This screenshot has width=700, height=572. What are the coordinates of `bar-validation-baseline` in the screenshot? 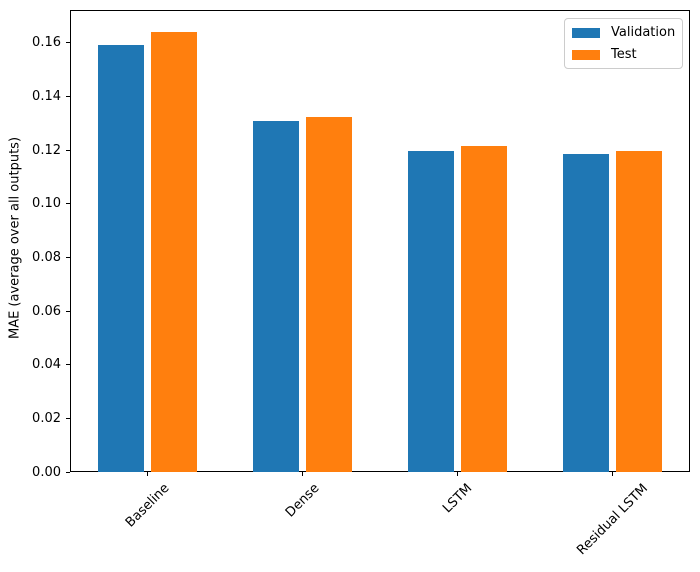 It's located at (121, 258).